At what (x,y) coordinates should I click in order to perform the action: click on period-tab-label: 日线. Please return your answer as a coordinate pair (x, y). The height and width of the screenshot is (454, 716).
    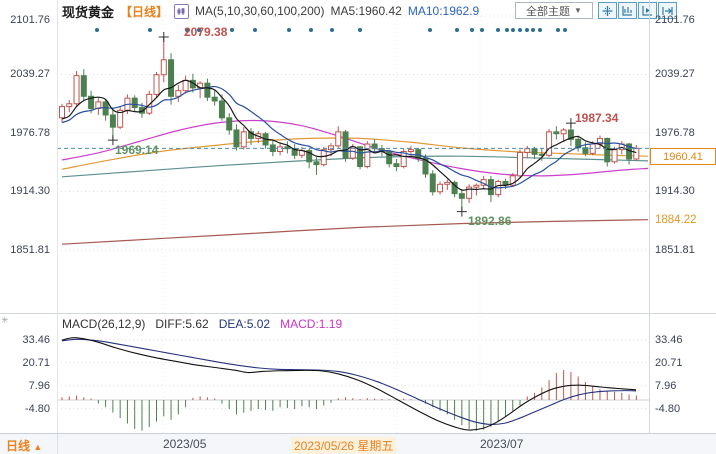
    Looking at the image, I should click on (18, 446).